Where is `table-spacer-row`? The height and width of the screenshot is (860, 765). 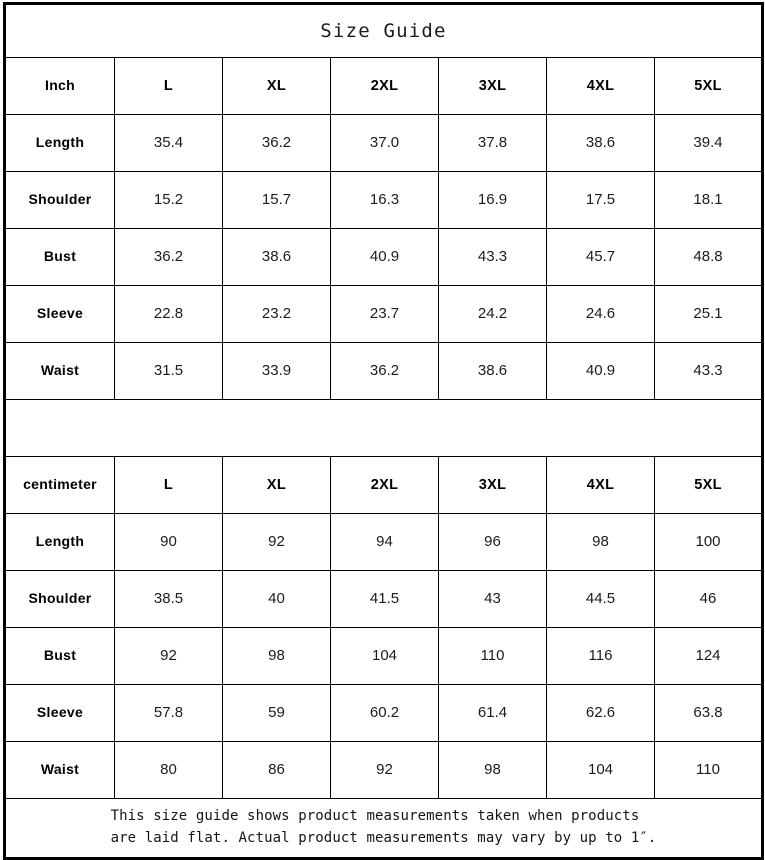 table-spacer-row is located at coordinates (383, 428).